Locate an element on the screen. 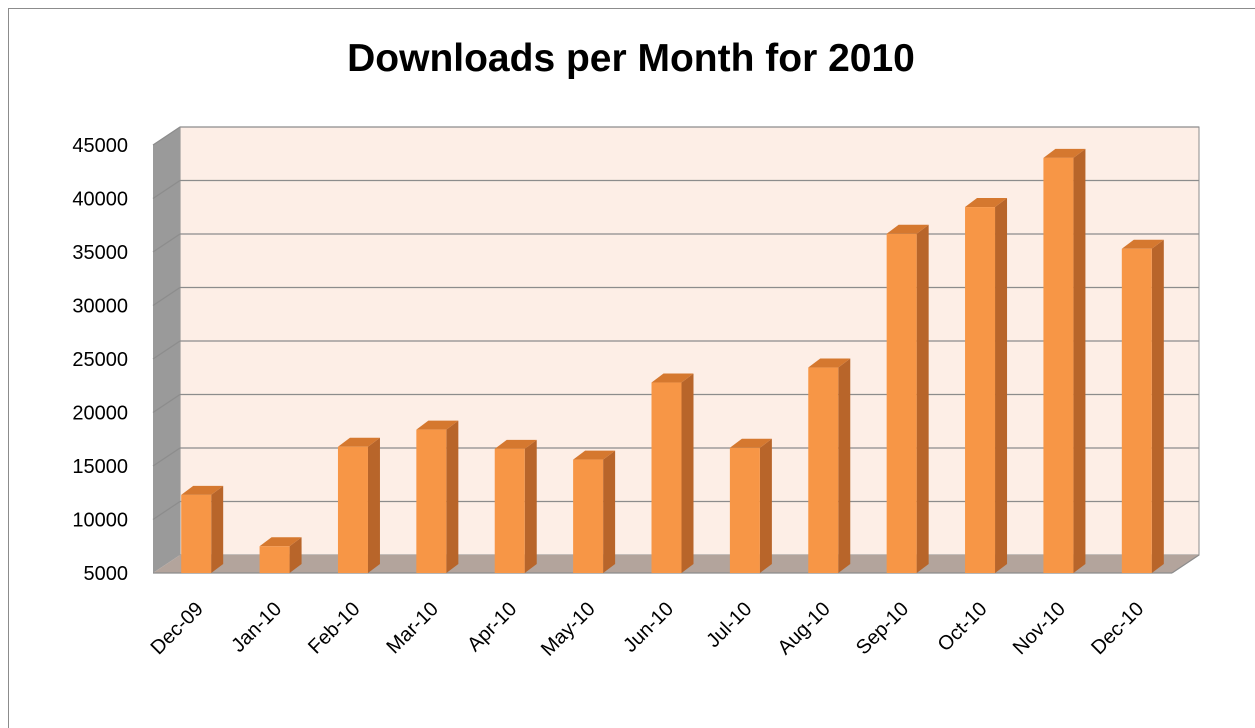 The height and width of the screenshot is (728, 1255). x-tick-label: Dec-09 is located at coordinates (177, 628).